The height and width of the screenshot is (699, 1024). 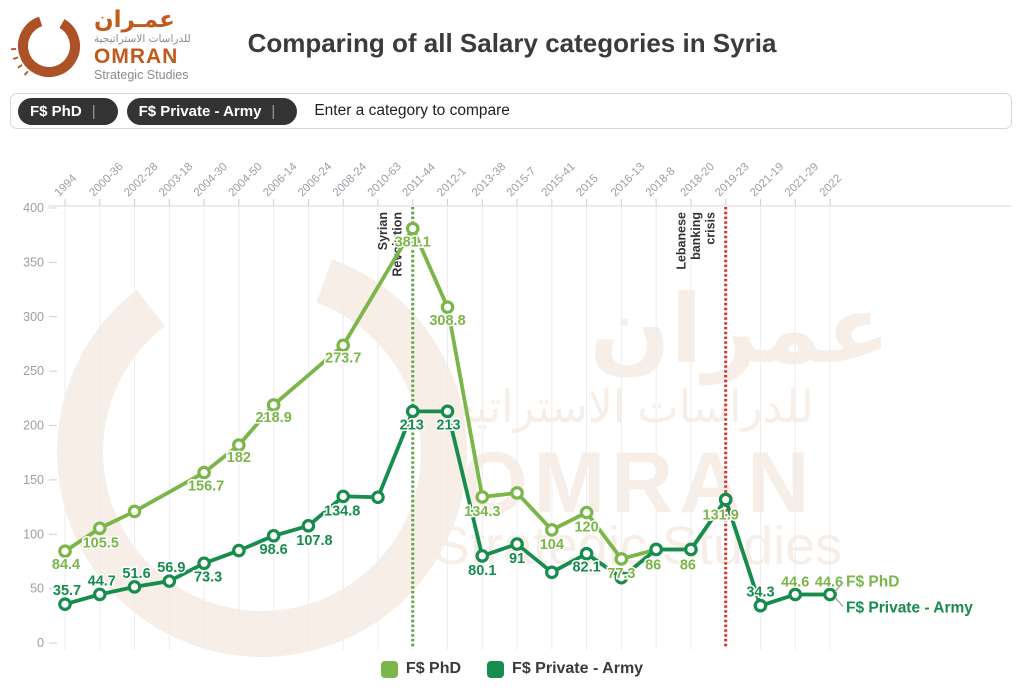 What do you see at coordinates (106, 180) in the screenshot?
I see `x-axis-label: 2000-36` at bounding box center [106, 180].